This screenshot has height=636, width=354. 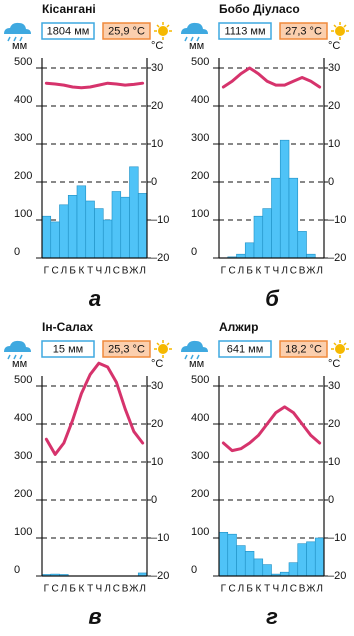 What do you see at coordinates (95, 298) in the screenshot?
I see `panel-caption: а` at bounding box center [95, 298].